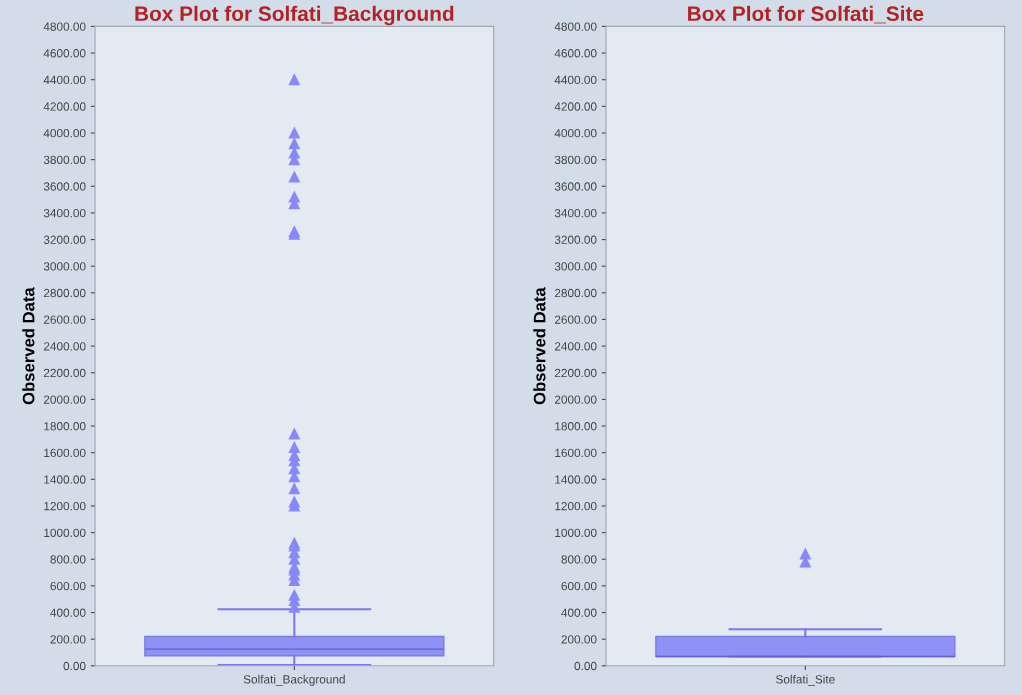 The height and width of the screenshot is (695, 1022). I want to click on chart-title: Box Plot for Solfati_Background, so click(294, 15).